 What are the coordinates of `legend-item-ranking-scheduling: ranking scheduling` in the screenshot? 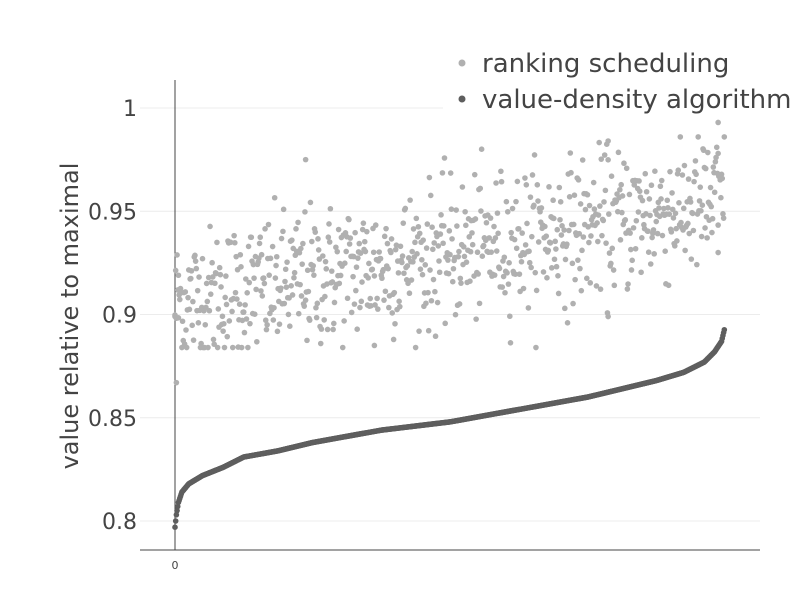 It's located at (594, 64).